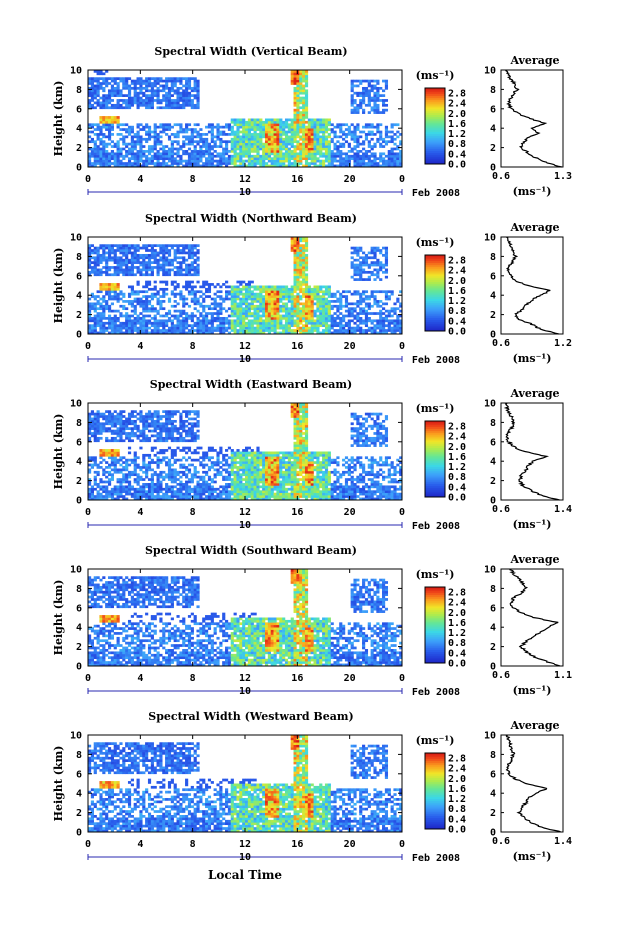  What do you see at coordinates (457, 144) in the screenshot?
I see `colorbar-tick-label: 0.8` at bounding box center [457, 144].